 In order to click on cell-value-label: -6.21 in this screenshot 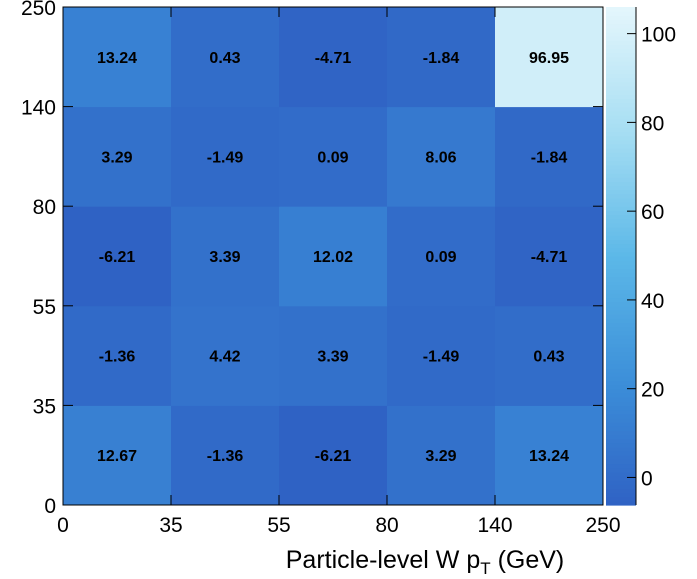, I will do `click(333, 456)`.